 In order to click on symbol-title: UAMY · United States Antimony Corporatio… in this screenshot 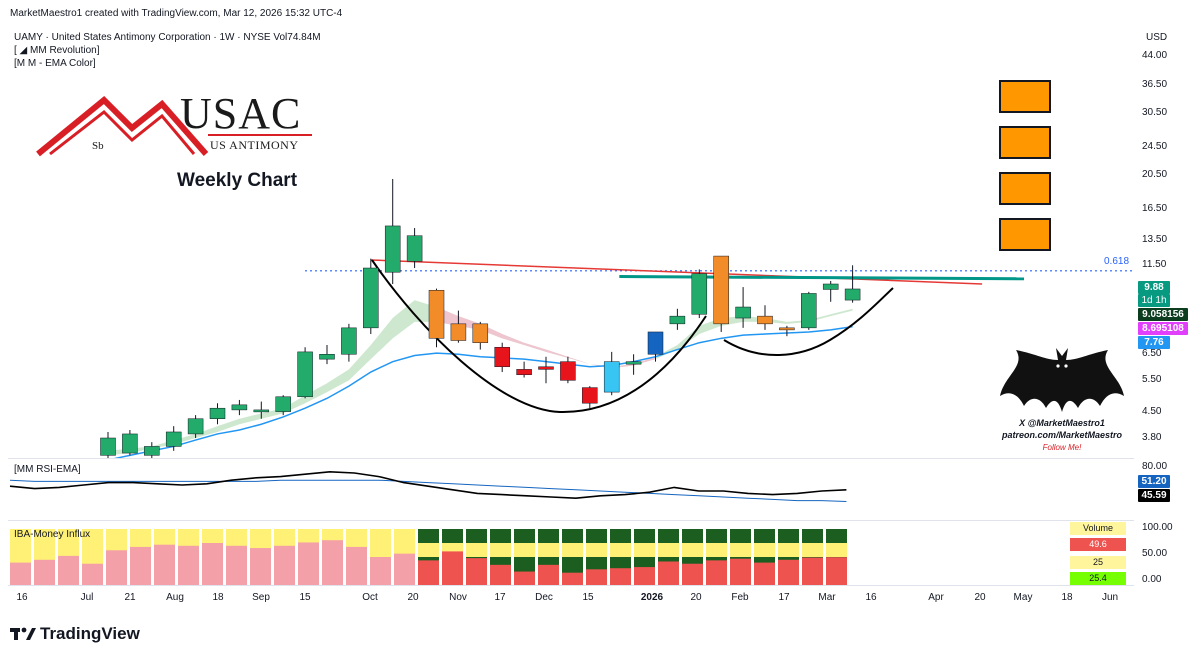, I will do `click(167, 37)`.